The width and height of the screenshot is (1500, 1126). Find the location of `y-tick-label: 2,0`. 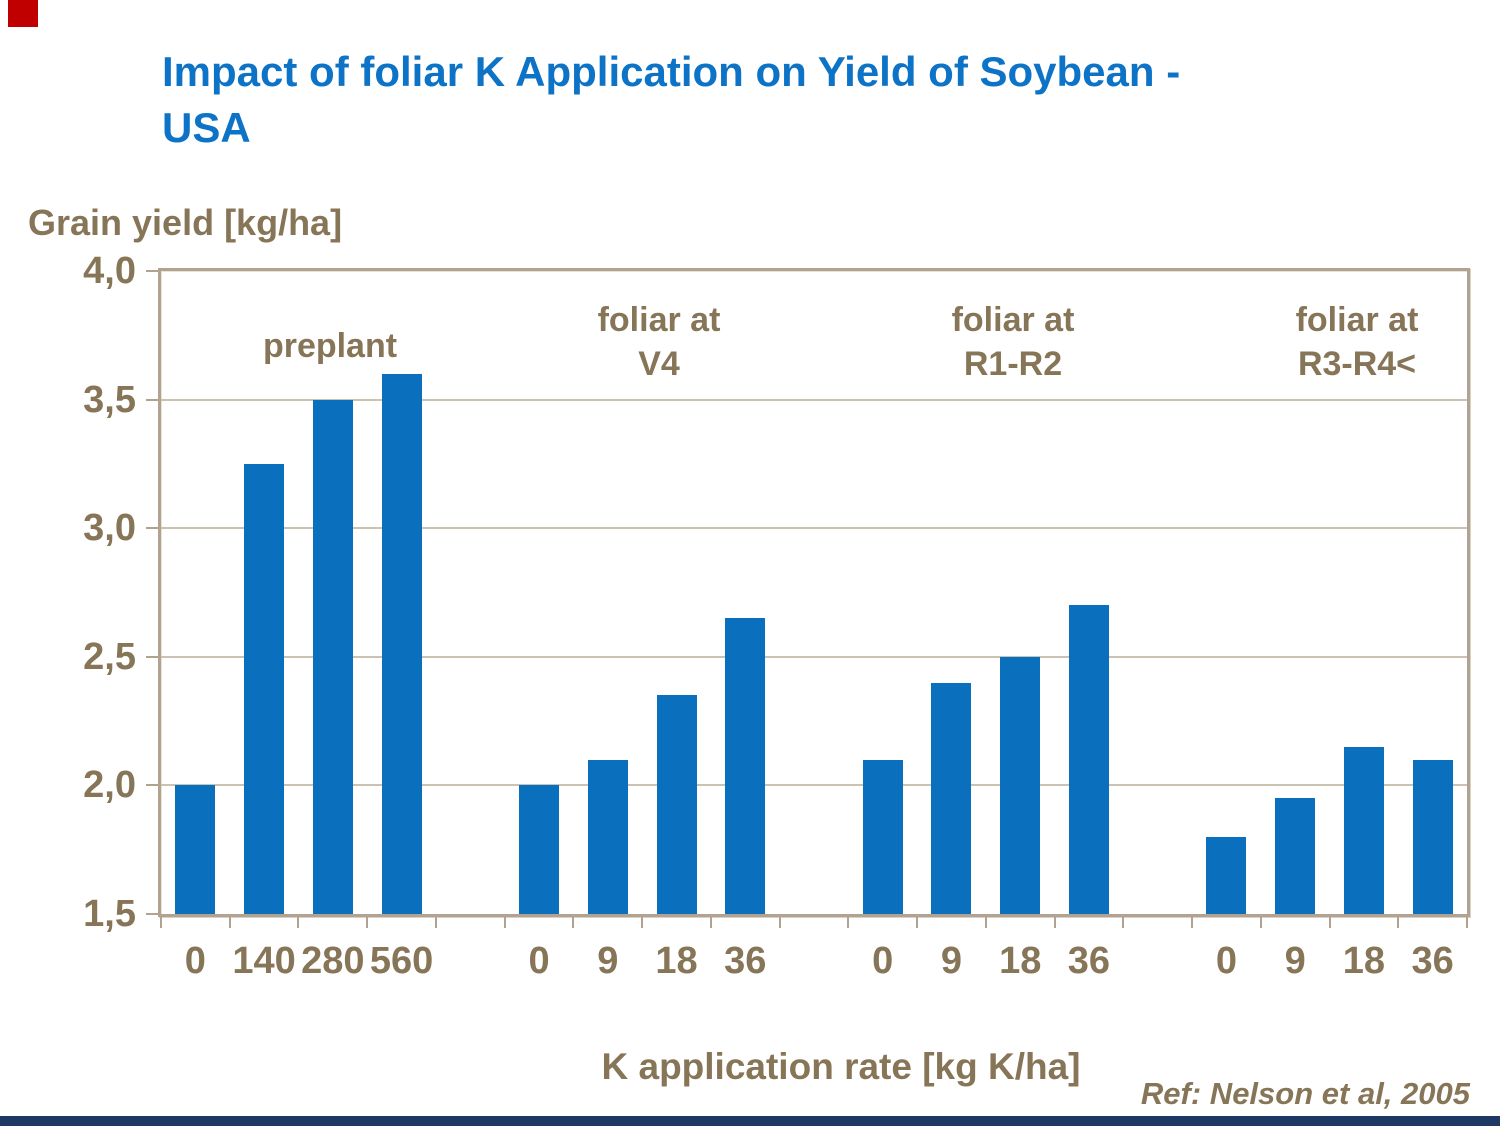

y-tick-label: 2,0 is located at coordinates (109, 785).